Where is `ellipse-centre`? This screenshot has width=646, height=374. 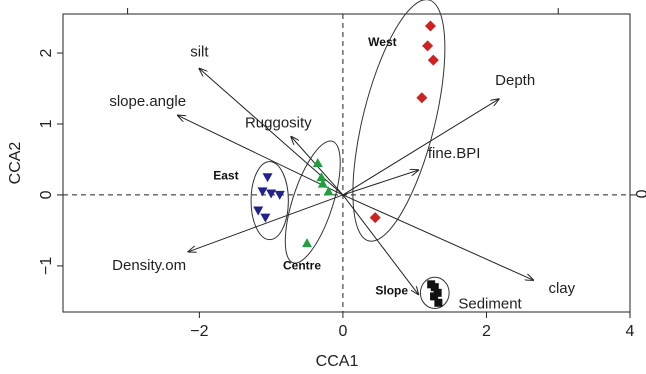 ellipse-centre is located at coordinates (312, 202).